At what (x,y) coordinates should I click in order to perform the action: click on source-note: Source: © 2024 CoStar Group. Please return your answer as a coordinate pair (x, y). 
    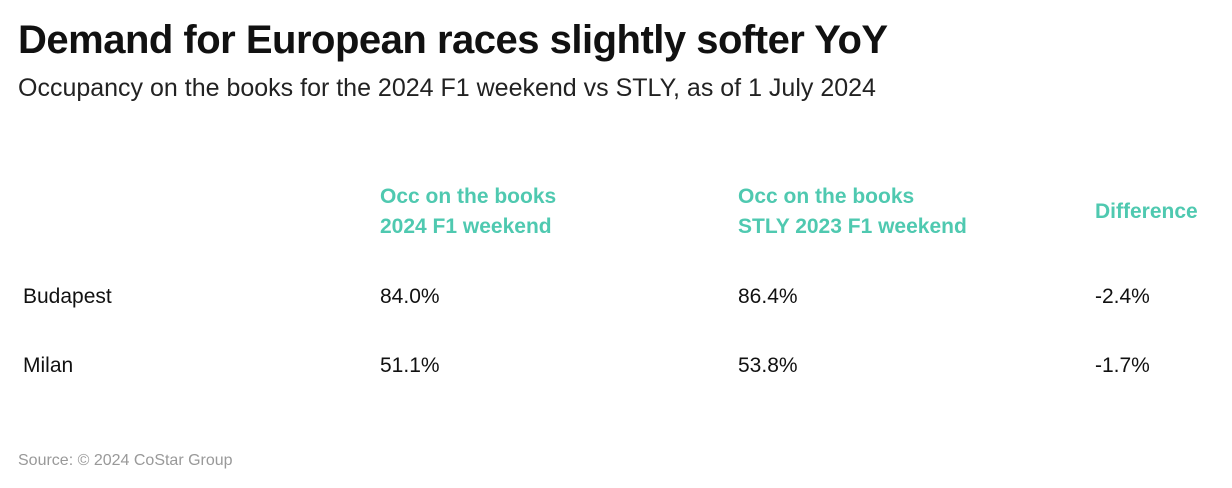
    Looking at the image, I should click on (125, 460).